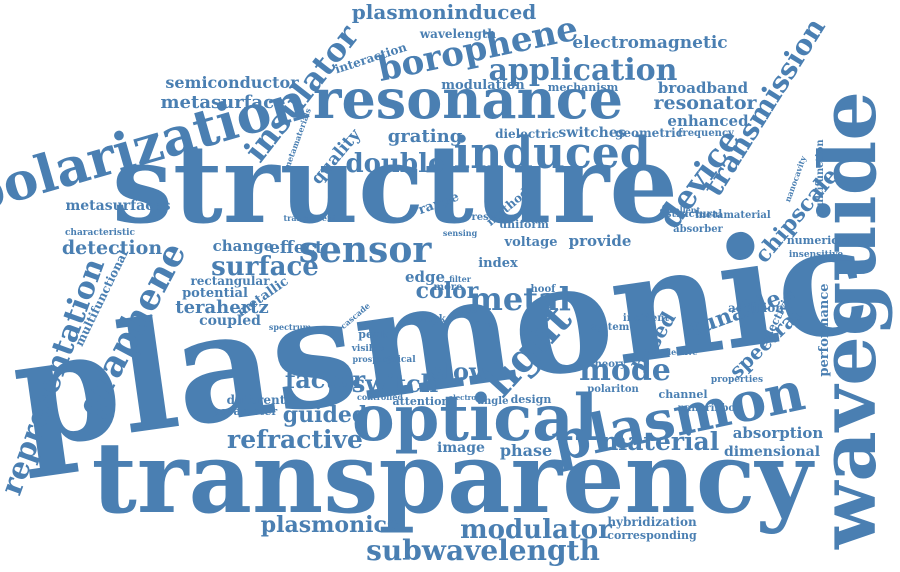 The image size is (900, 572). Describe the element at coordinates (295, 439) in the screenshot. I see `word: refractive` at that location.